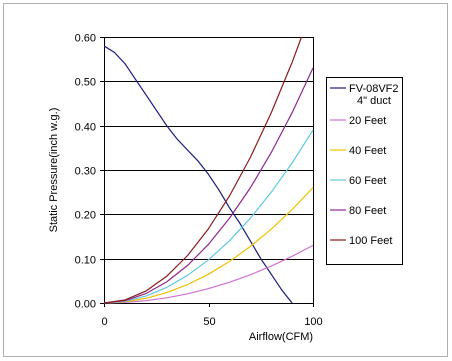  Describe the element at coordinates (209, 274) in the screenshot. I see `series-line-20-feet` at that location.